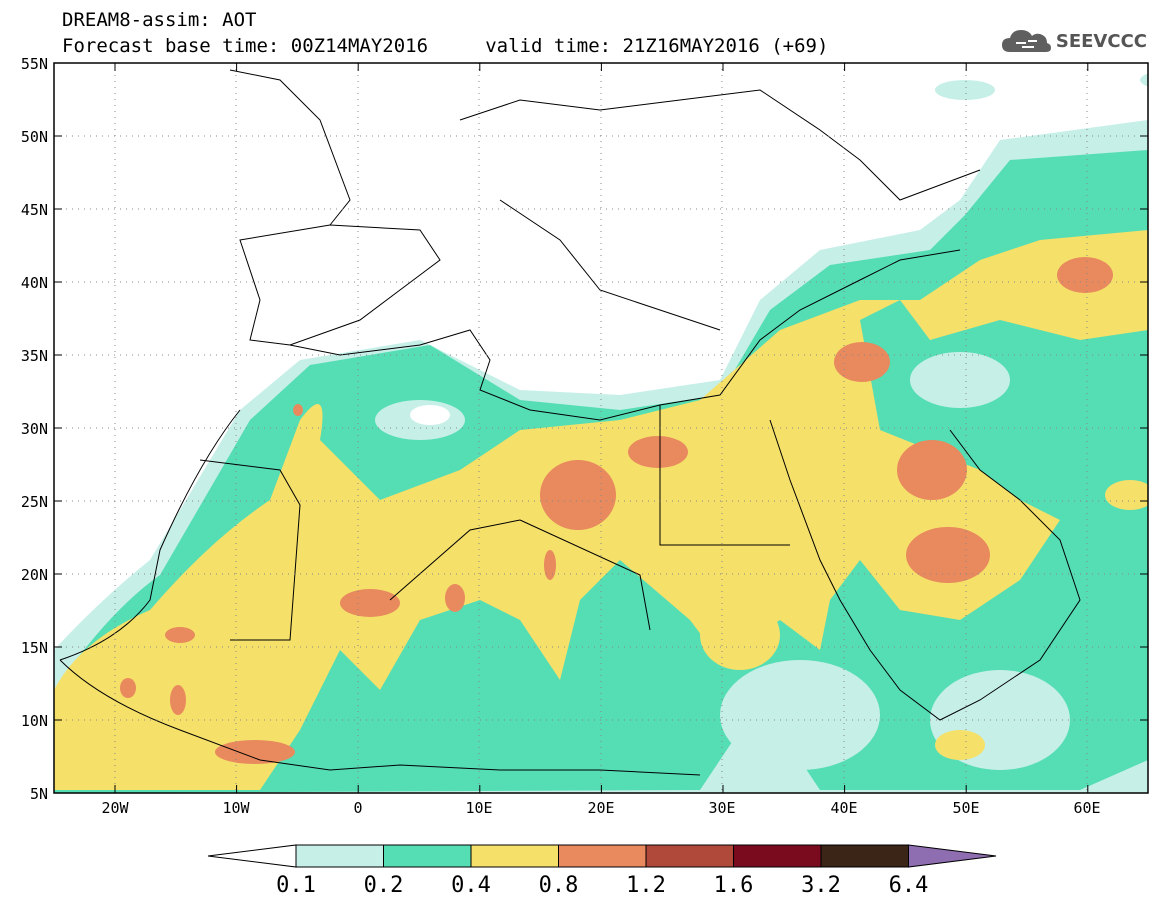  What do you see at coordinates (296, 885) in the screenshot?
I see `colorbar-label: 0.1` at bounding box center [296, 885].